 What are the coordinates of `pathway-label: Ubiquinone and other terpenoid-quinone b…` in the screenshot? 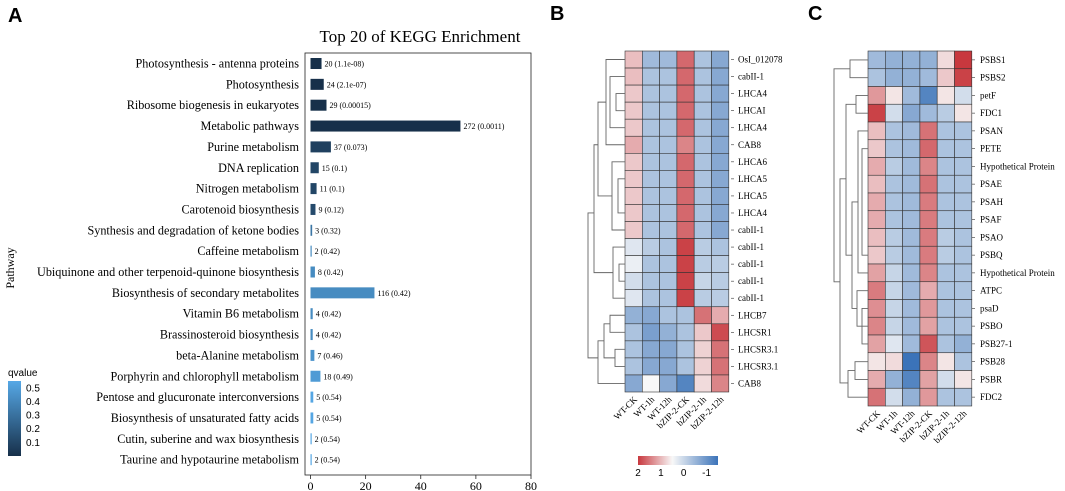 It's located at (168, 272).